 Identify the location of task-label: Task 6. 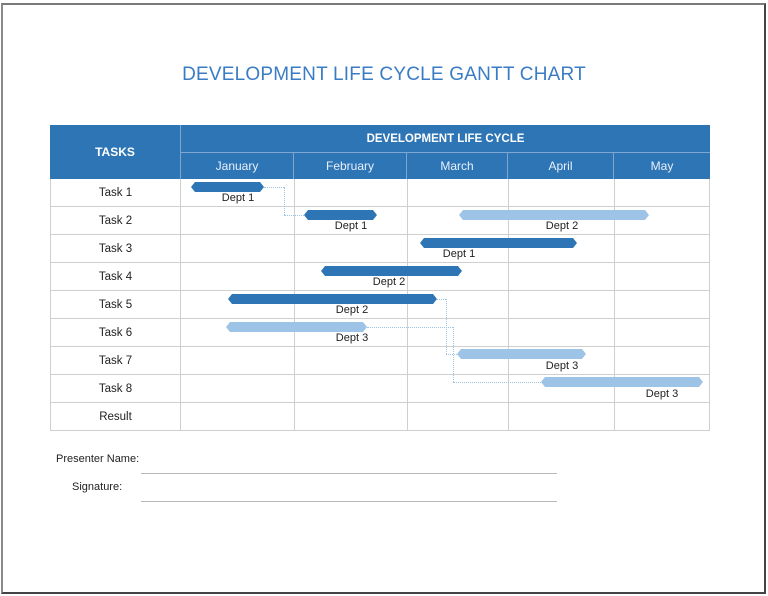
(115, 333).